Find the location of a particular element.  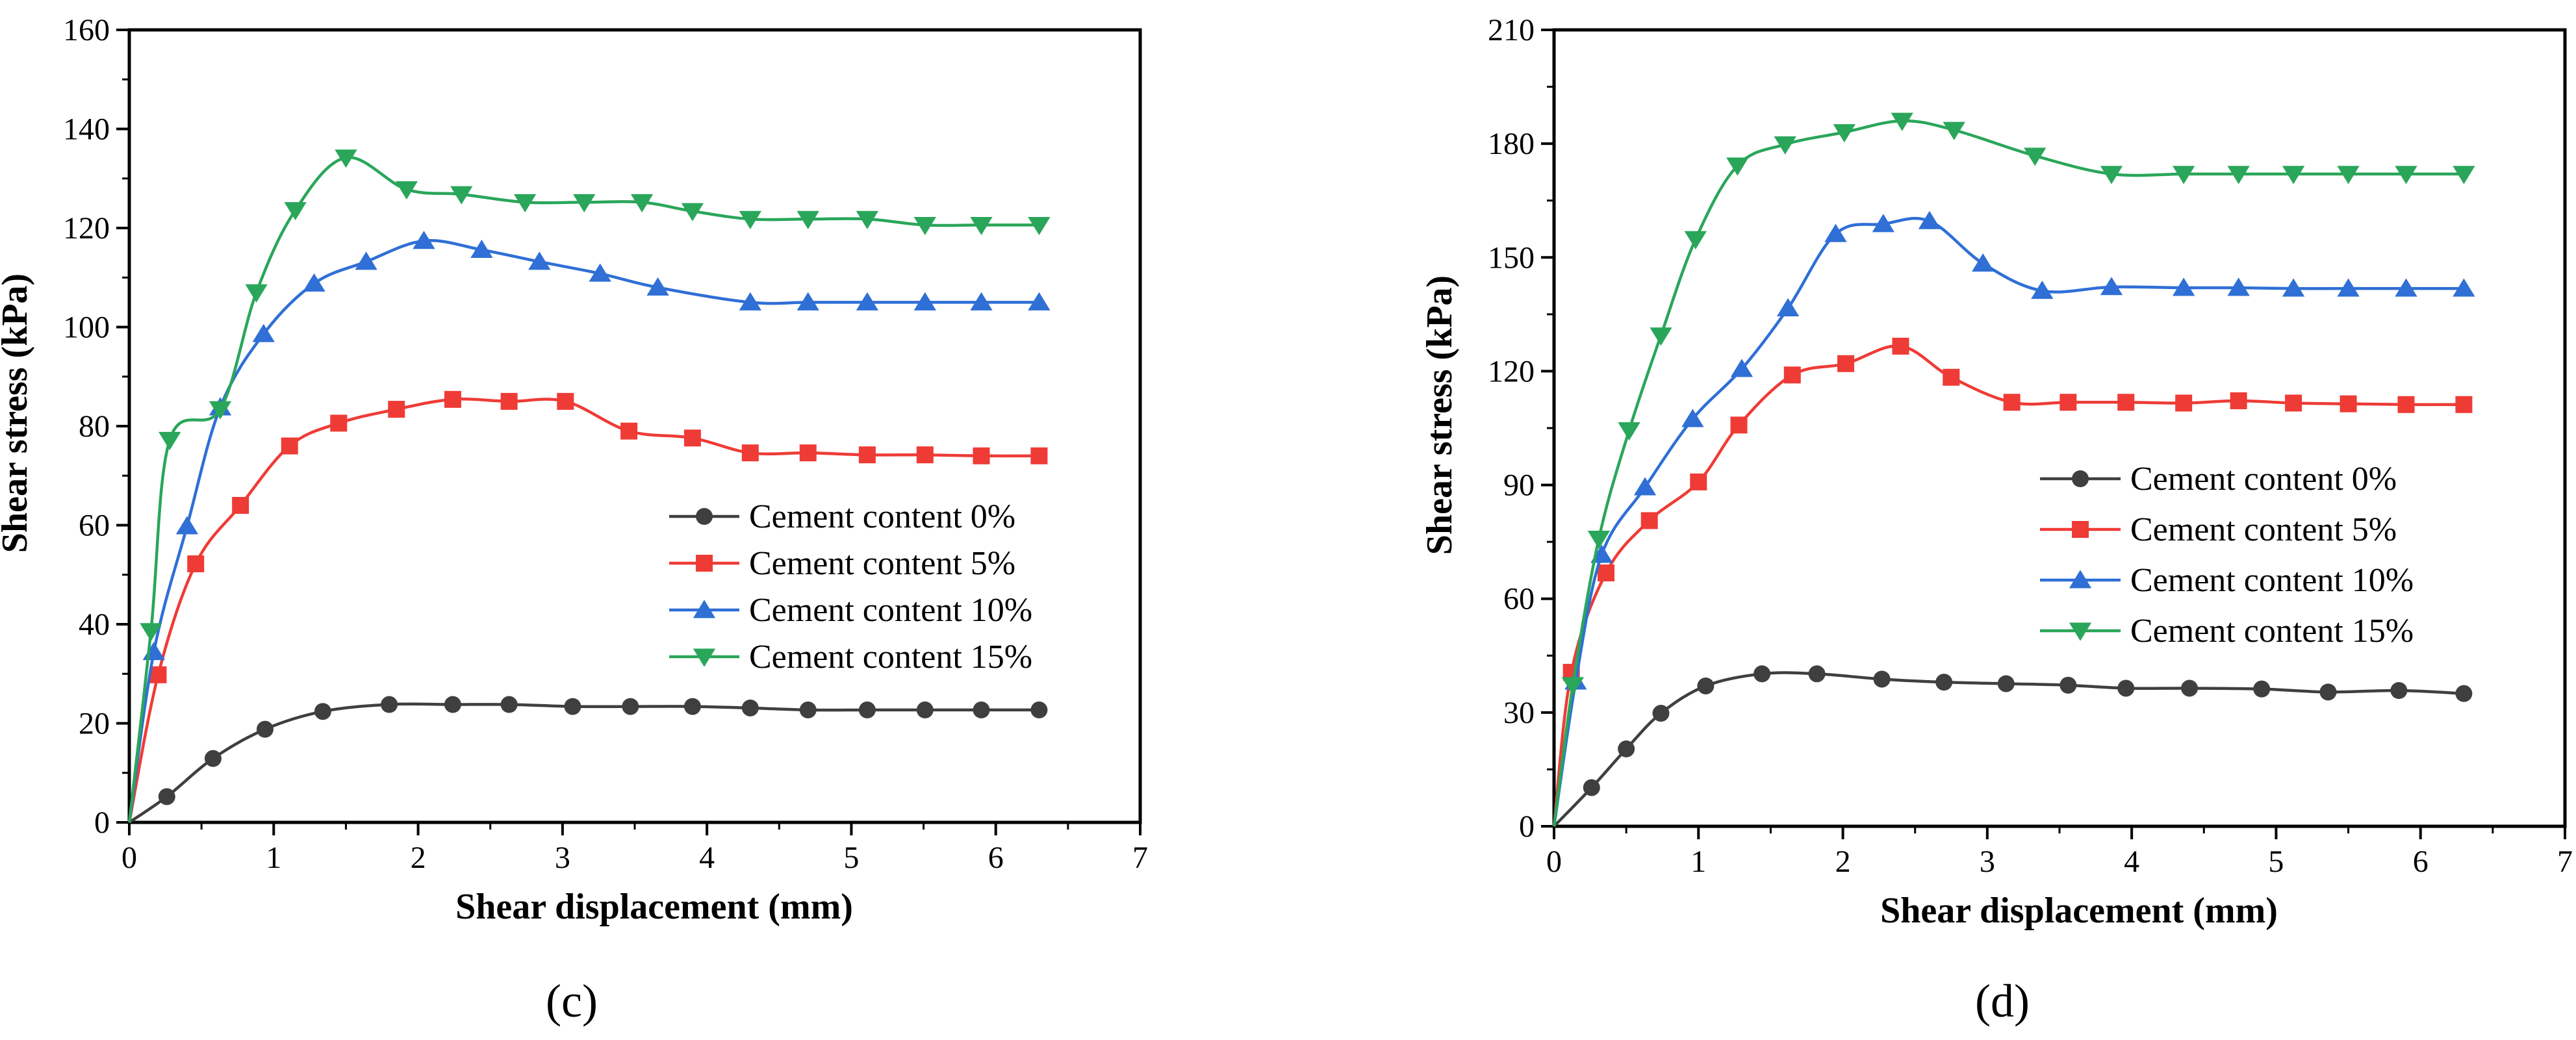

y-tick-label: 100 is located at coordinates (86, 328).